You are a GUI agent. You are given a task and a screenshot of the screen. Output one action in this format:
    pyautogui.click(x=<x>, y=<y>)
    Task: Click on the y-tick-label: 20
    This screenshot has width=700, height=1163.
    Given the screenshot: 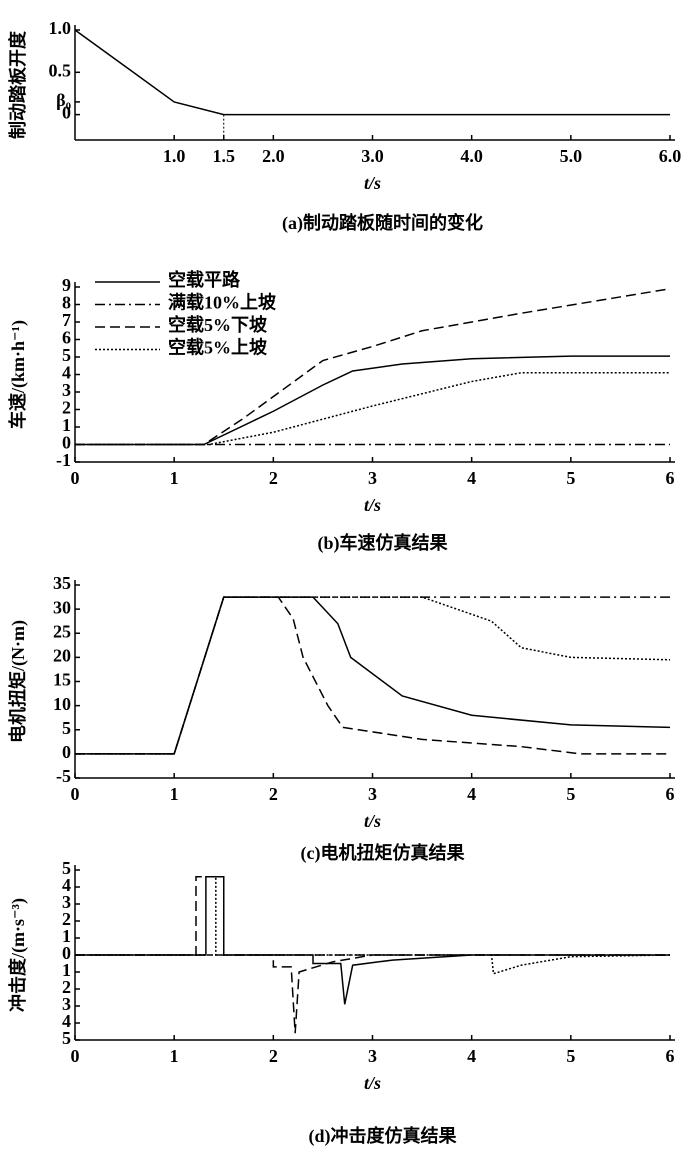 What is the action you would take?
    pyautogui.click(x=62, y=656)
    